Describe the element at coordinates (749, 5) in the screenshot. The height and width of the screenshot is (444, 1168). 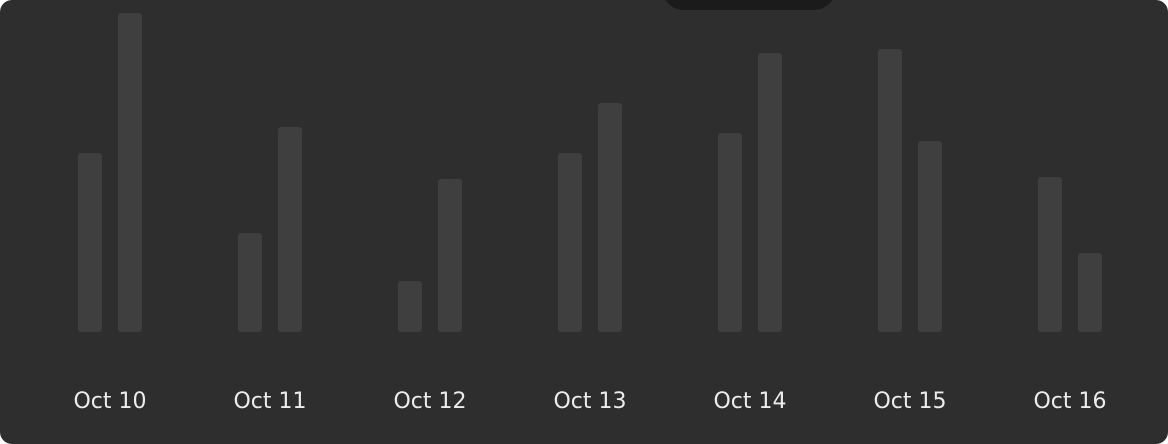
I see `top-tab-handle` at that location.